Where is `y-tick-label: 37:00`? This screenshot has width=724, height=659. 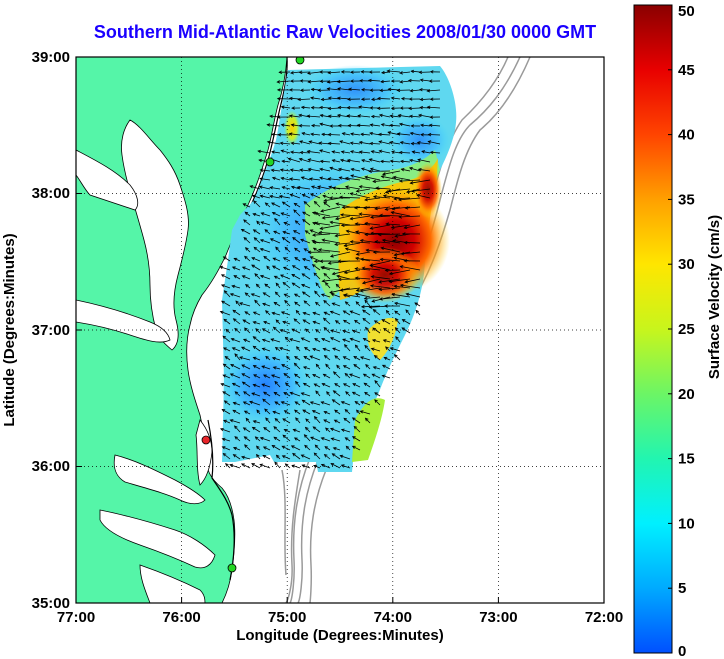
y-tick-label: 37:00 is located at coordinates (51, 330).